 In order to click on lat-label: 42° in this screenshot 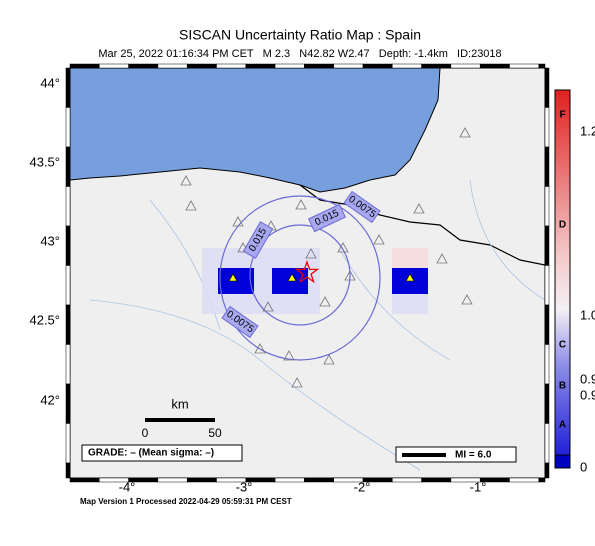, I will do `click(50, 399)`.